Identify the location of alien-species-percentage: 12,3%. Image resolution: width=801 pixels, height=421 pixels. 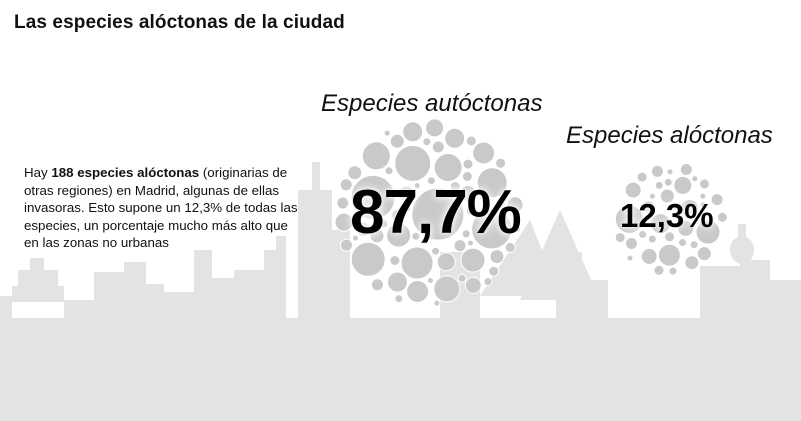
(667, 215).